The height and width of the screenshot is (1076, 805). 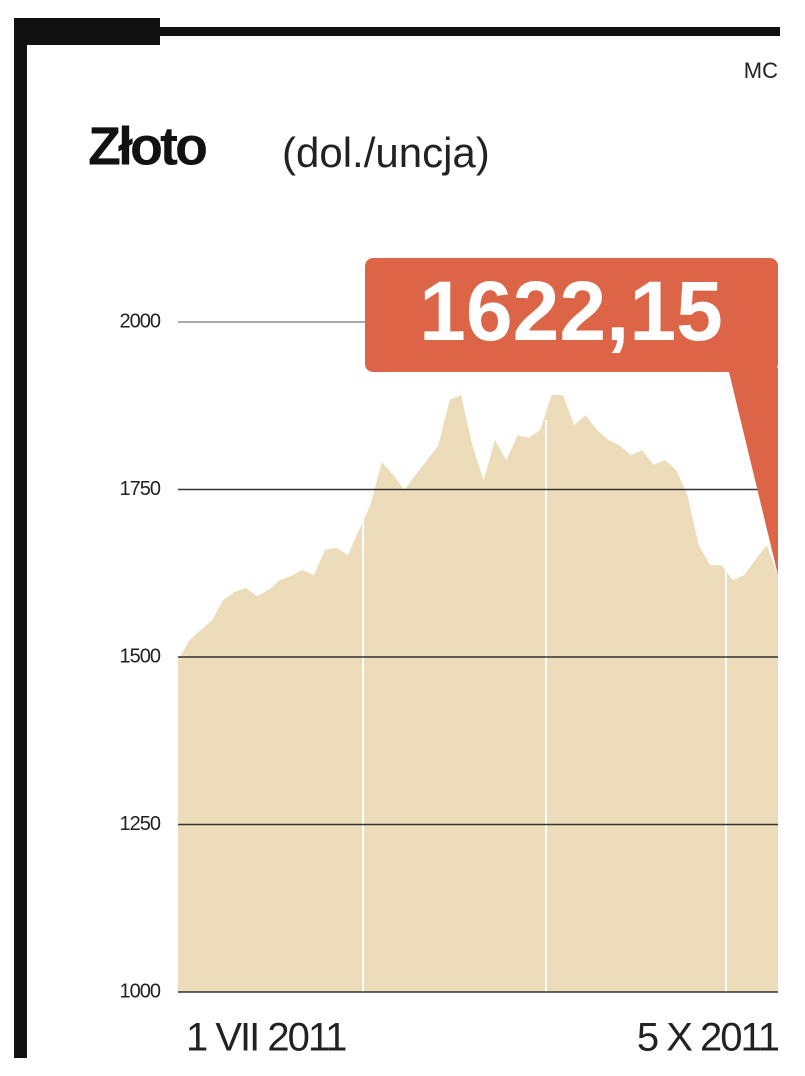 What do you see at coordinates (140, 991) in the screenshot?
I see `y-tick-label: 1000` at bounding box center [140, 991].